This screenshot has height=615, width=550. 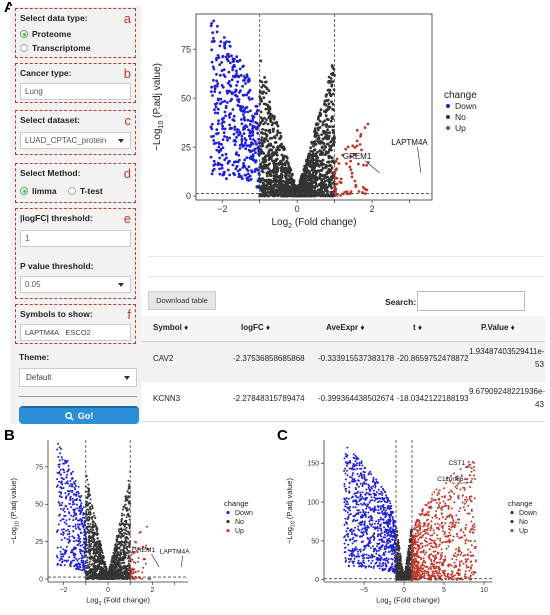 What do you see at coordinates (55, 48) in the screenshot?
I see `radio-transcriptome: Transcriptome` at bounding box center [55, 48].